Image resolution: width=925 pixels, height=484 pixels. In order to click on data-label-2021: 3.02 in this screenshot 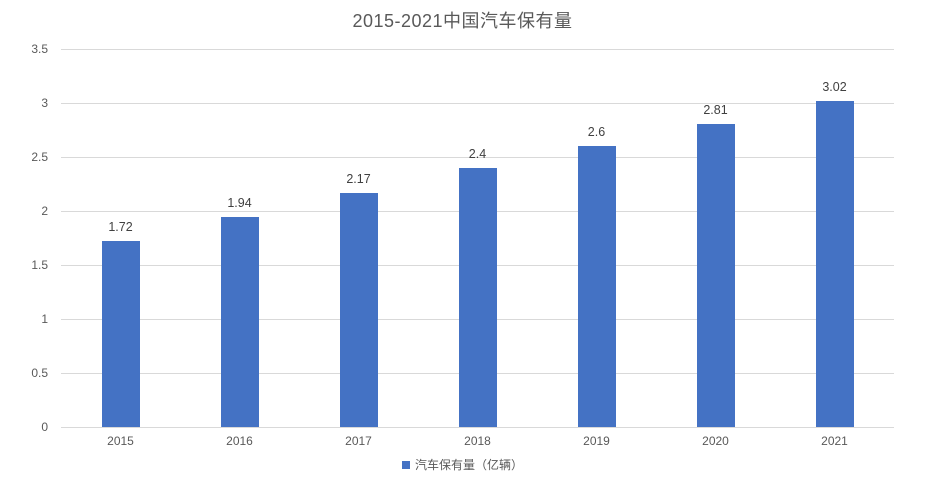, I will do `click(834, 86)`.